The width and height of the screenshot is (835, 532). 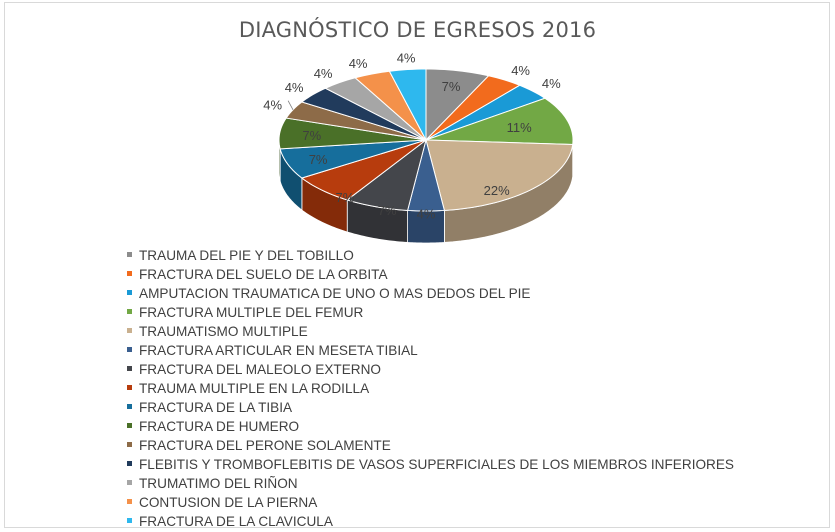 I want to click on pie-chart: 7%4%4%11%22%4%7%7%7%7%4%4%4%4% 4%, so click(x=418, y=147).